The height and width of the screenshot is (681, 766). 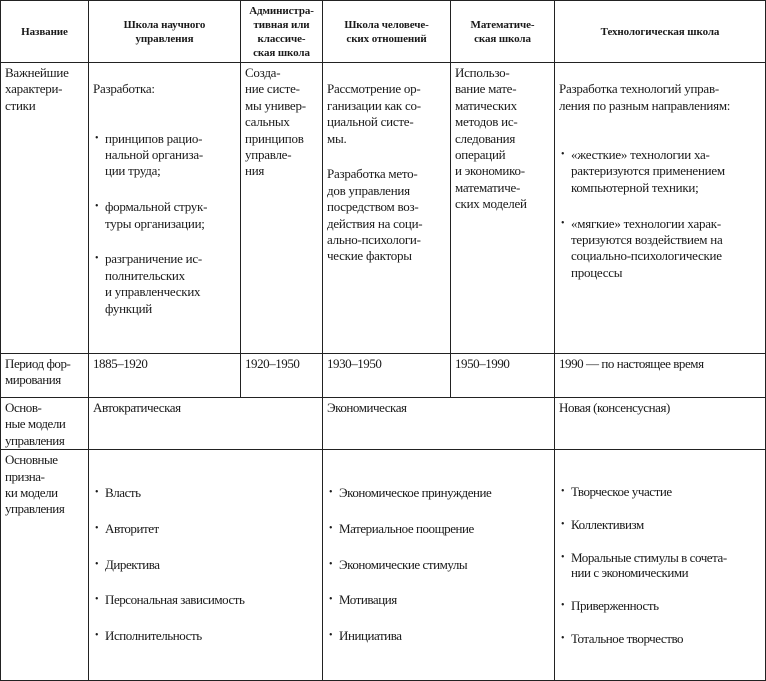 I want to click on header-scientific-school: Школа научного управления, so click(x=164, y=31).